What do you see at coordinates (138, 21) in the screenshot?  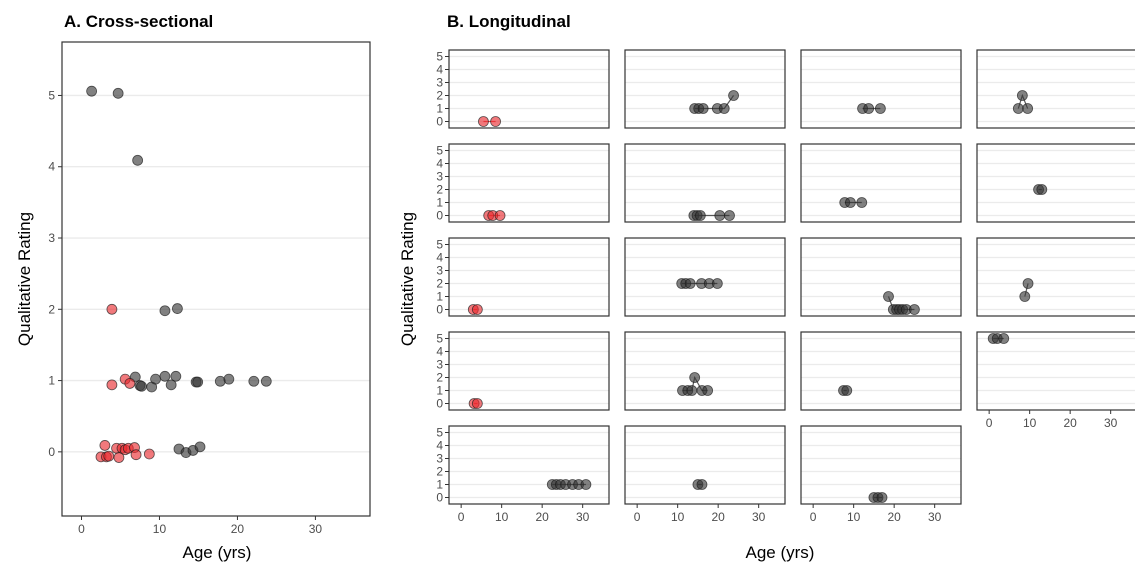 I see `panel-a-title: A. Cross-sectional` at bounding box center [138, 21].